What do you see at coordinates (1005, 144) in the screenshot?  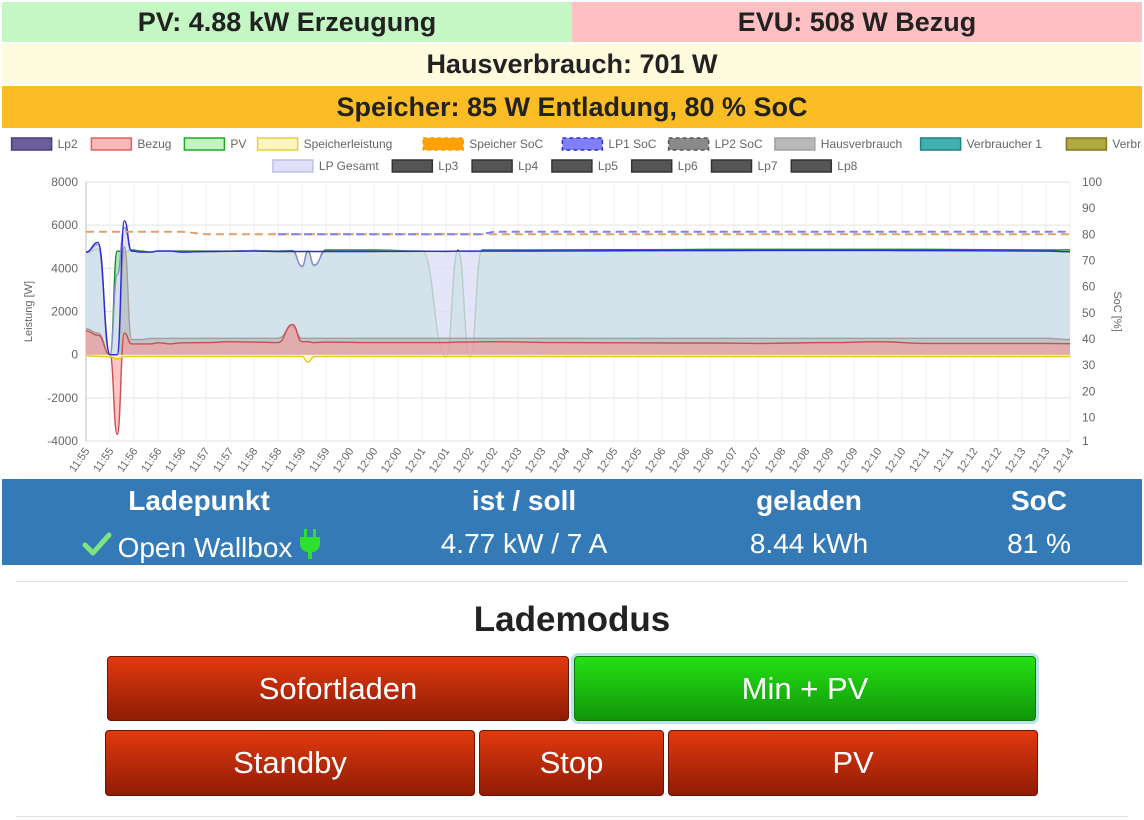 I see `legend-label: Verbraucher 1` at bounding box center [1005, 144].